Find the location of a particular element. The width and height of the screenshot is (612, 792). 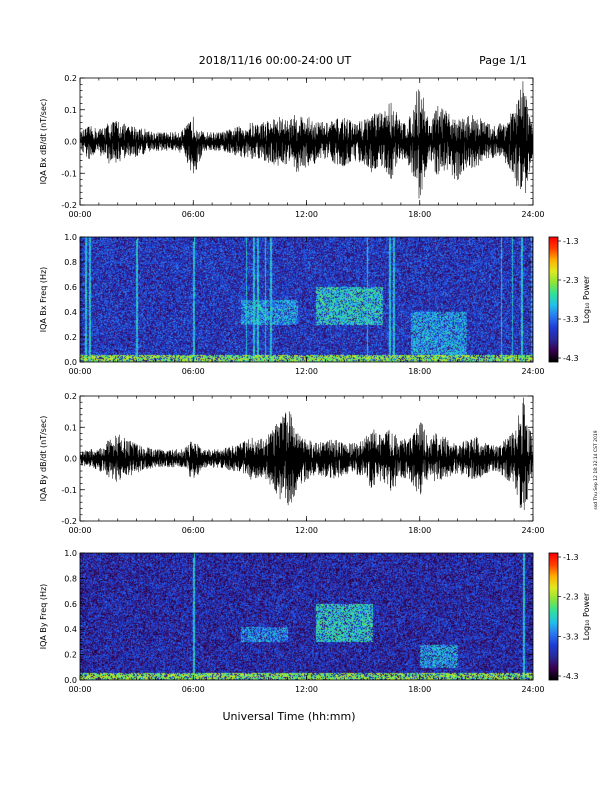

x-axis-label: Universal Time (hh:mm) is located at coordinates (289, 716).